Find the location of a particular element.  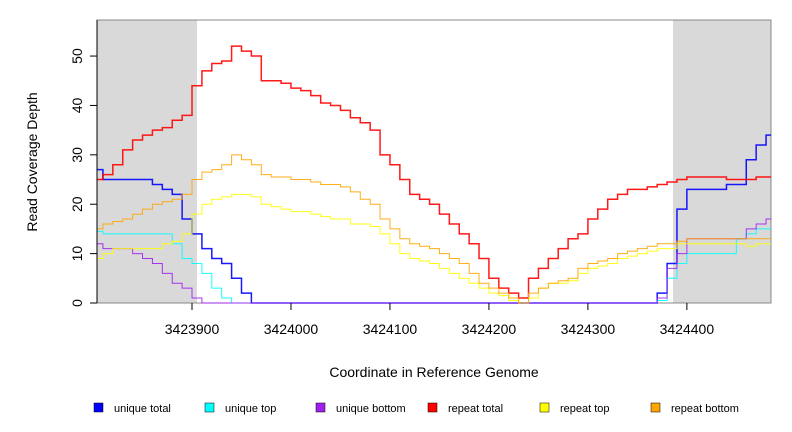

legend-label: repeat top is located at coordinates (585, 409).